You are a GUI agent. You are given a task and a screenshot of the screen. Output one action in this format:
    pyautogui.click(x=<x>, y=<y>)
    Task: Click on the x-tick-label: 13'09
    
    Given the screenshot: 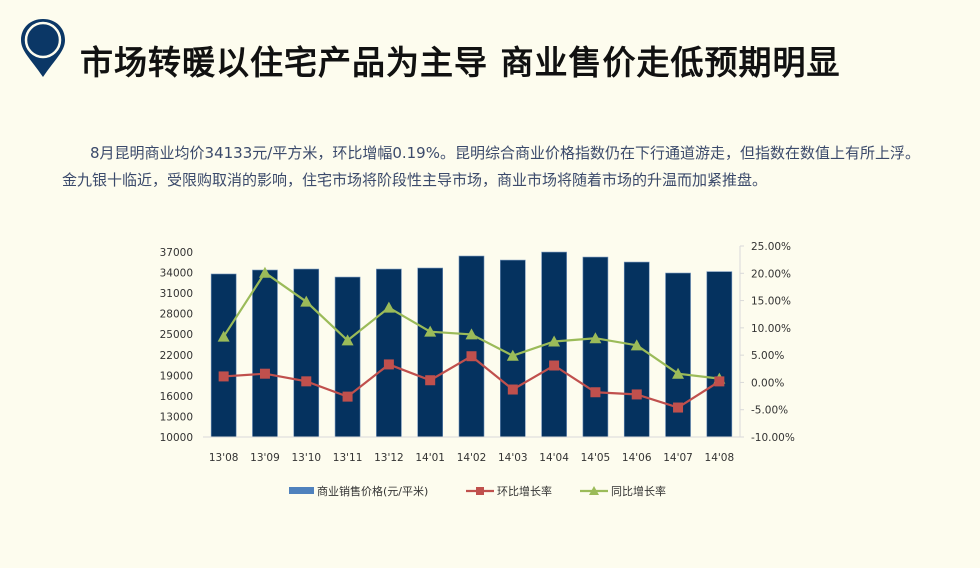 What is the action you would take?
    pyautogui.click(x=265, y=458)
    